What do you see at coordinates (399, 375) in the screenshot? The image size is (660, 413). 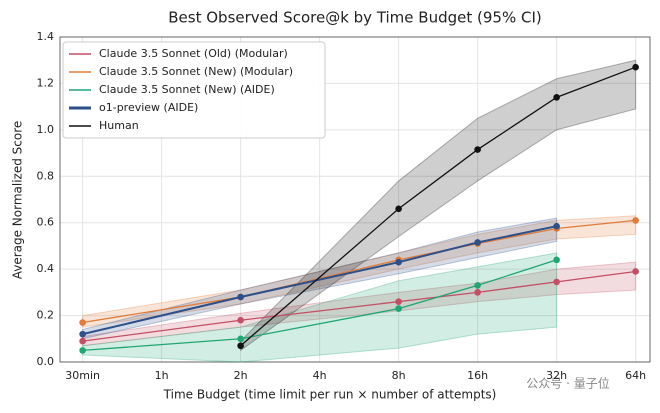 I see `x-tick-label: 8h` at bounding box center [399, 375].